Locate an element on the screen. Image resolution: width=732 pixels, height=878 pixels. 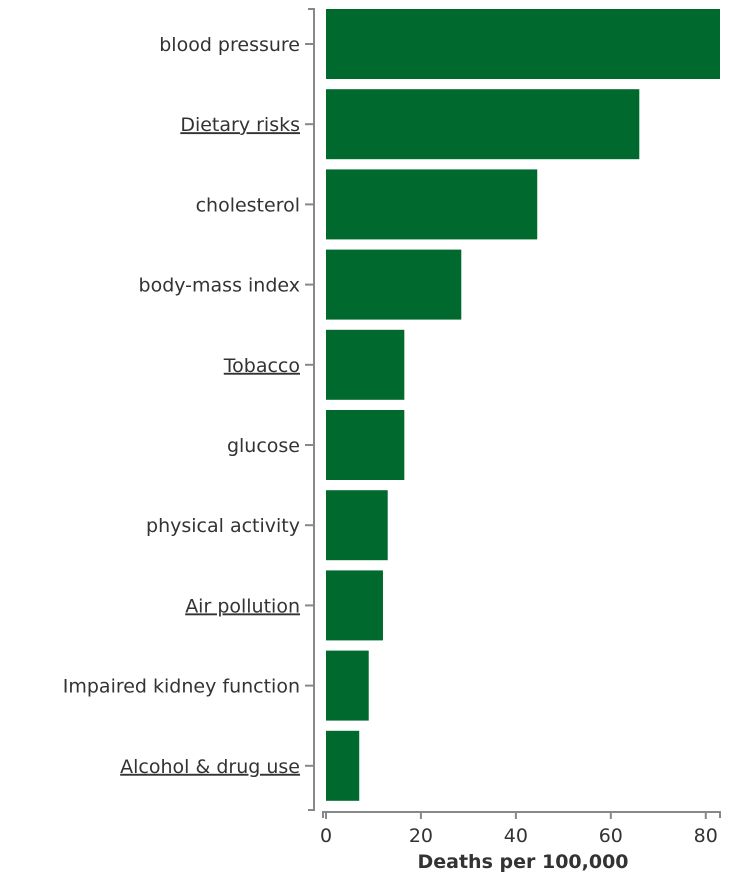
category-label-glucose: glucose is located at coordinates (263, 446).